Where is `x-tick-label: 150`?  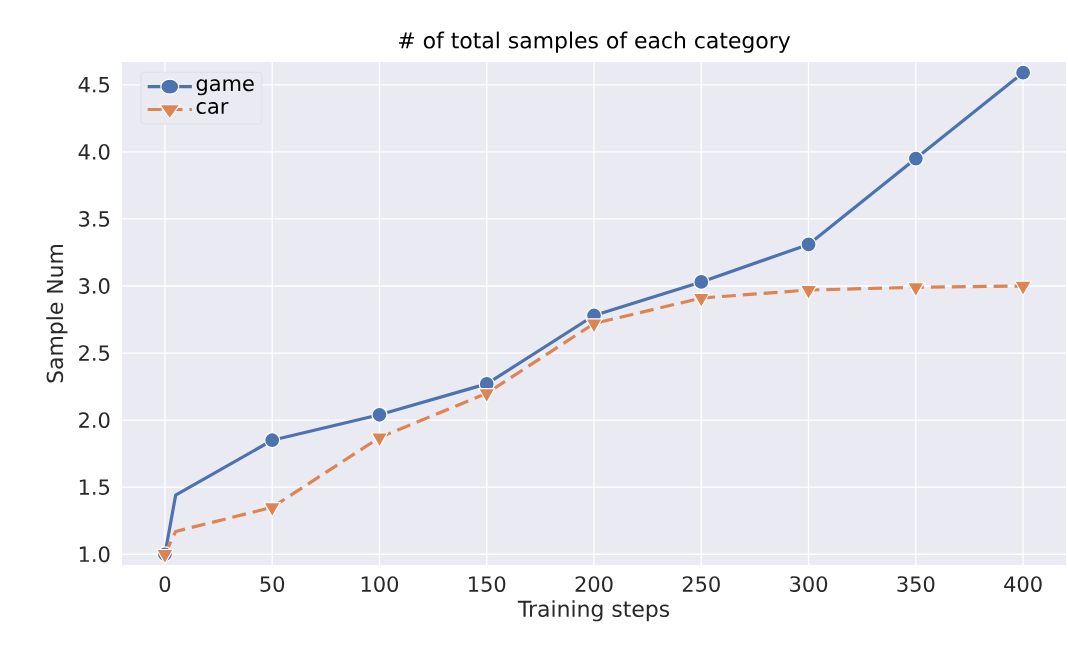
x-tick-label: 150 is located at coordinates (487, 584).